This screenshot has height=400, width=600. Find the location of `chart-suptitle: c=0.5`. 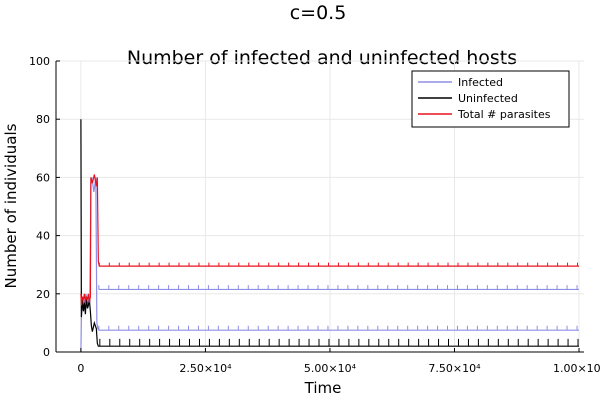

chart-suptitle: c=0.5 is located at coordinates (318, 13).